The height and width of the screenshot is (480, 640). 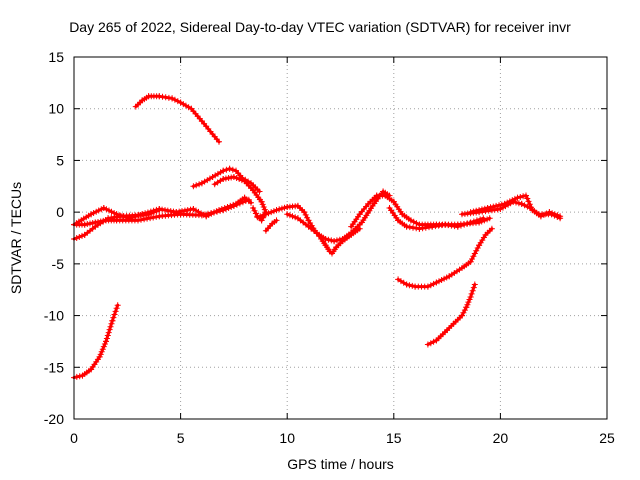 What do you see at coordinates (16, 238) in the screenshot?
I see `y-axis-label: SDTVAR / TECUs` at bounding box center [16, 238].